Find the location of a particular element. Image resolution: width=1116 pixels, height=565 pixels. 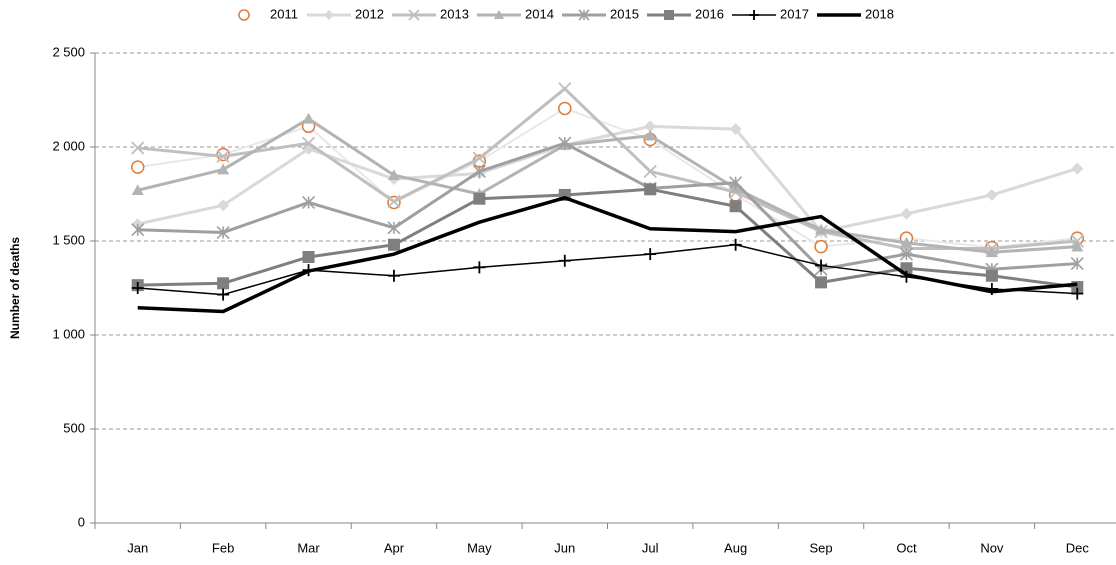

x-tick-label: Jan is located at coordinates (137, 547).